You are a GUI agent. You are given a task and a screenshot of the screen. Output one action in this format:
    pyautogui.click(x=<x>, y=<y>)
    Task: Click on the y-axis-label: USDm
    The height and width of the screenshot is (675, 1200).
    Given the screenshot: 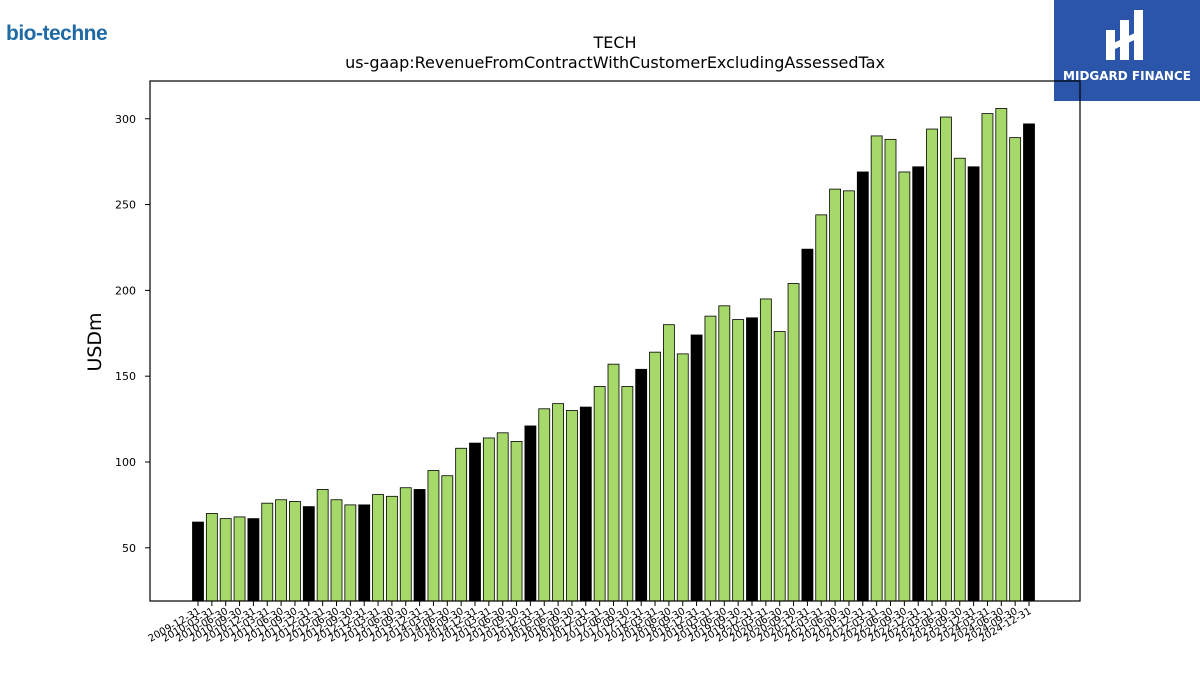 What is the action you would take?
    pyautogui.click(x=95, y=341)
    